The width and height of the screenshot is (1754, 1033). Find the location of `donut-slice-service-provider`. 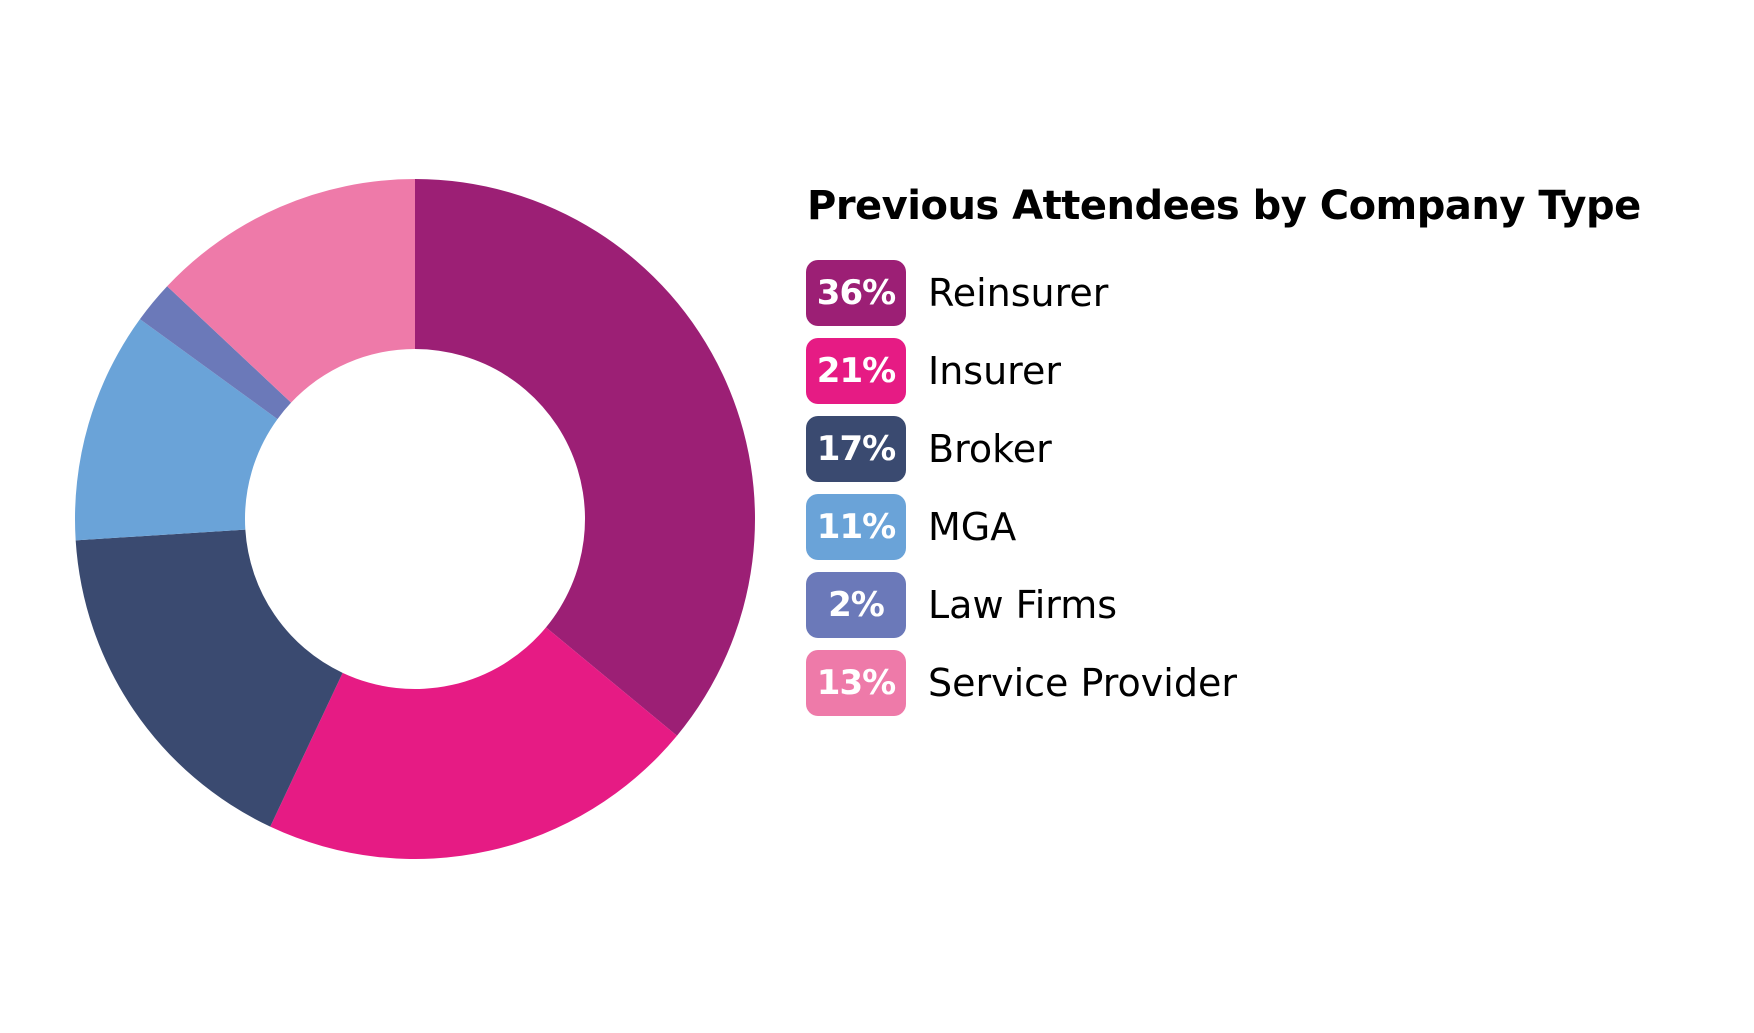

donut-slice-service-provider is located at coordinates (291, 291).